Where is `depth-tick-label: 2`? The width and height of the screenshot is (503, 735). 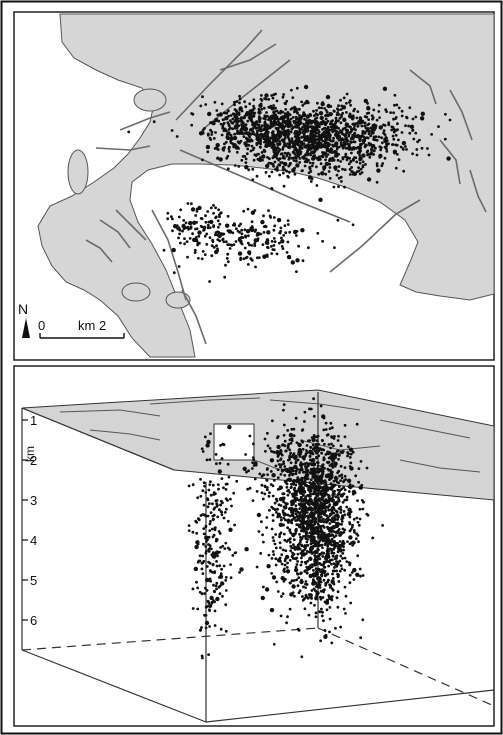
depth-tick-label: 2 is located at coordinates (33, 460).